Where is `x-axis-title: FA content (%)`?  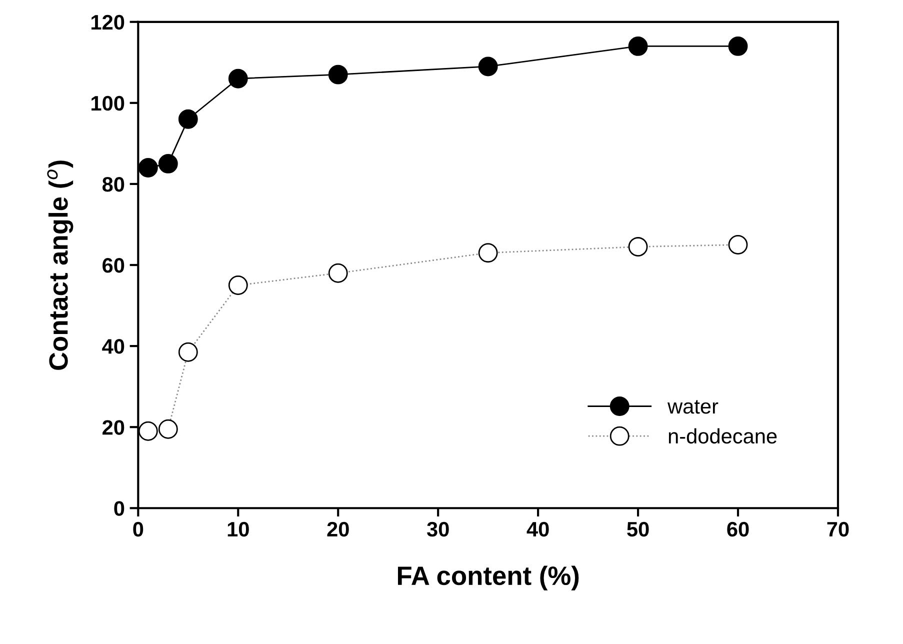 x-axis-title: FA content (%) is located at coordinates (488, 578).